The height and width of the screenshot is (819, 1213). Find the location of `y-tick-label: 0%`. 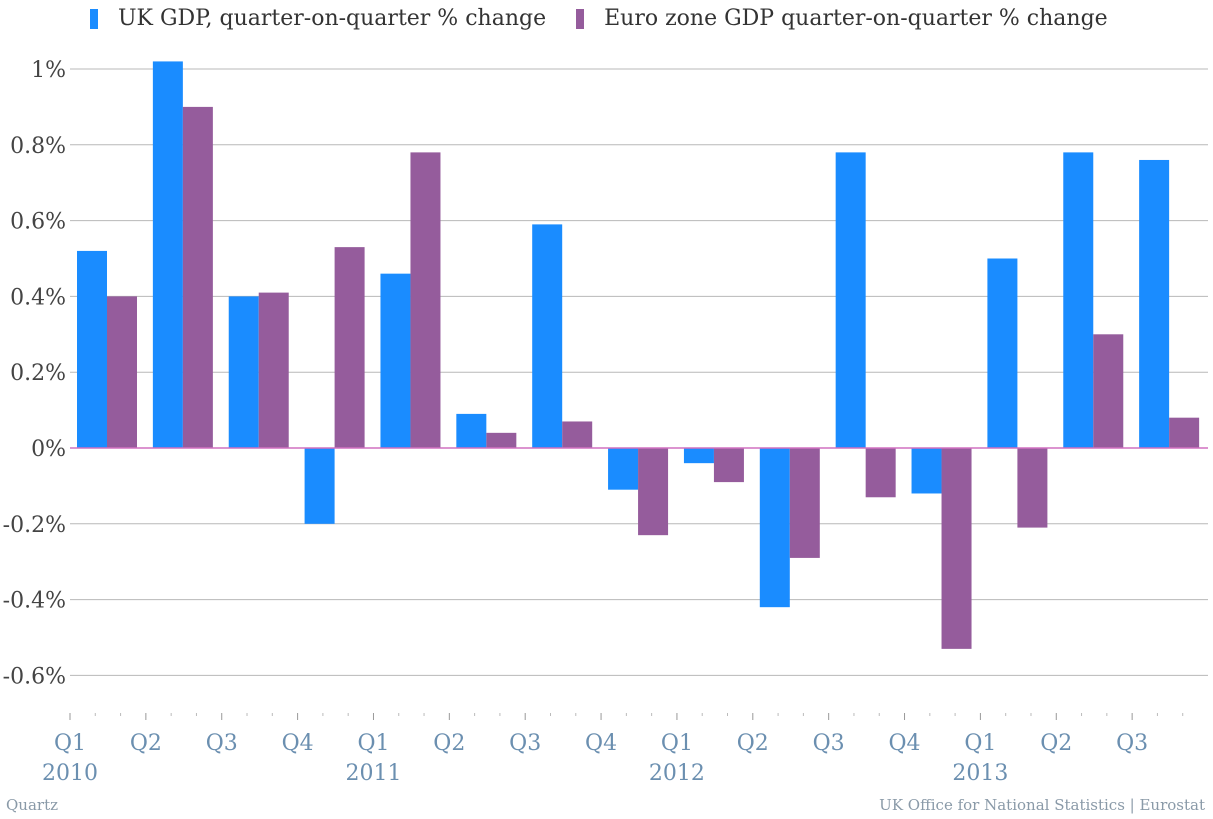

y-tick-label: 0% is located at coordinates (48, 449).